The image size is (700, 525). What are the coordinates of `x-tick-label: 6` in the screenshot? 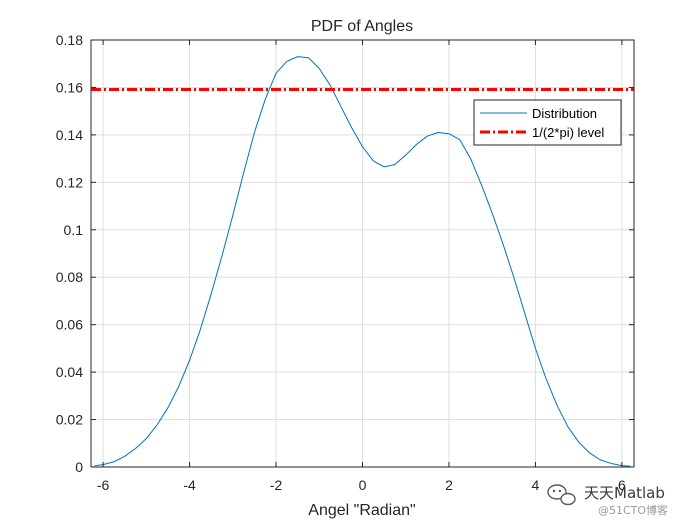 It's located at (622, 485).